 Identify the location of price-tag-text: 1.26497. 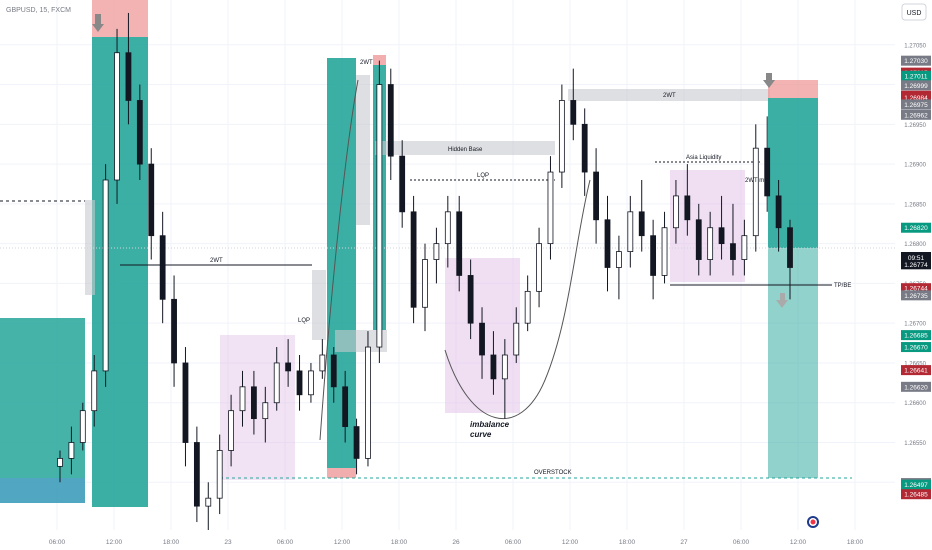
(916, 485).